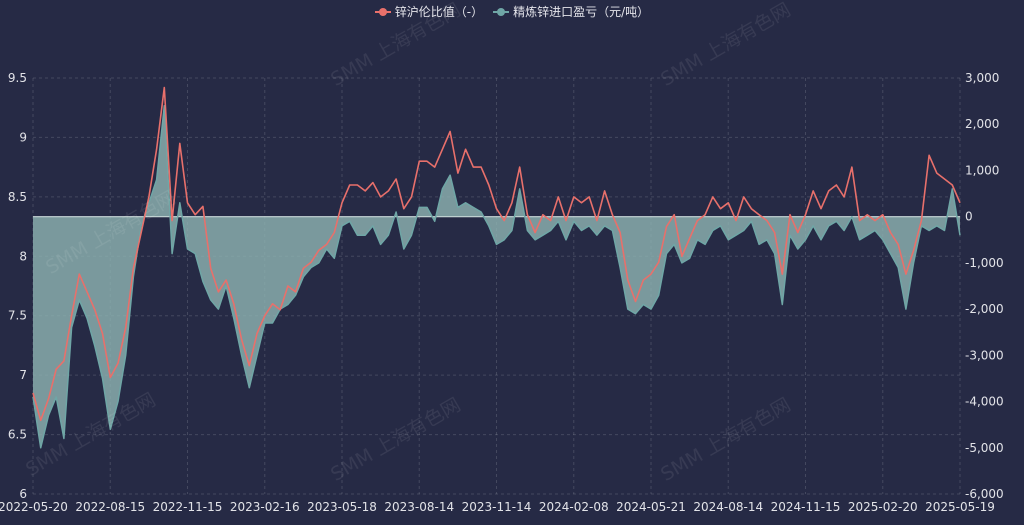 The width and height of the screenshot is (1024, 525). I want to click on x-tick-label: 2022-05-20, so click(34, 507).